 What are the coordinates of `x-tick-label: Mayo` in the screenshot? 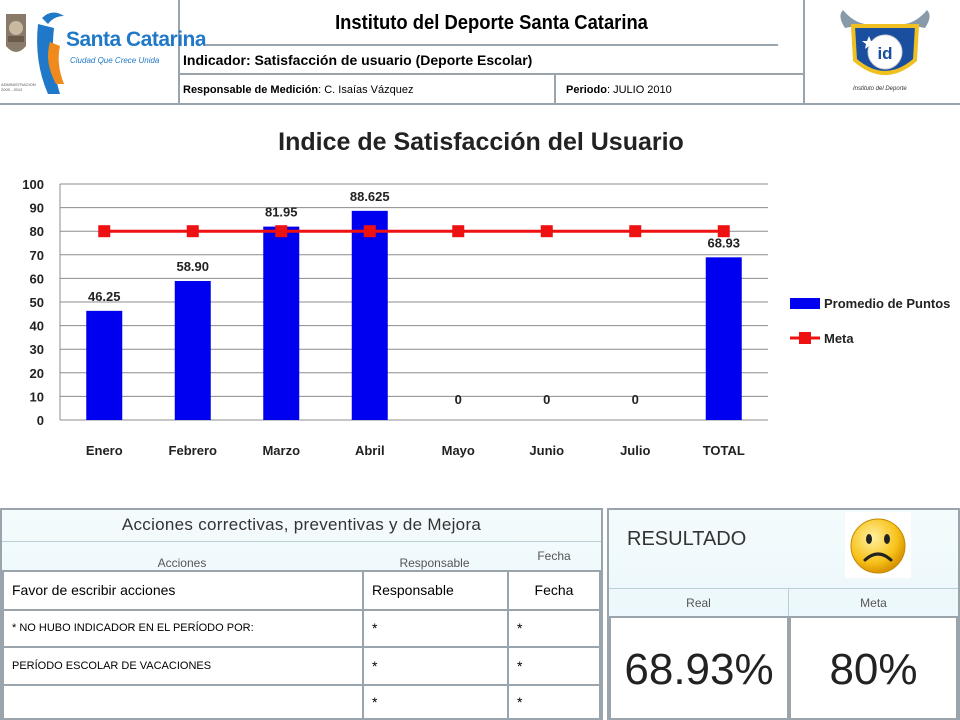 It's located at (458, 450).